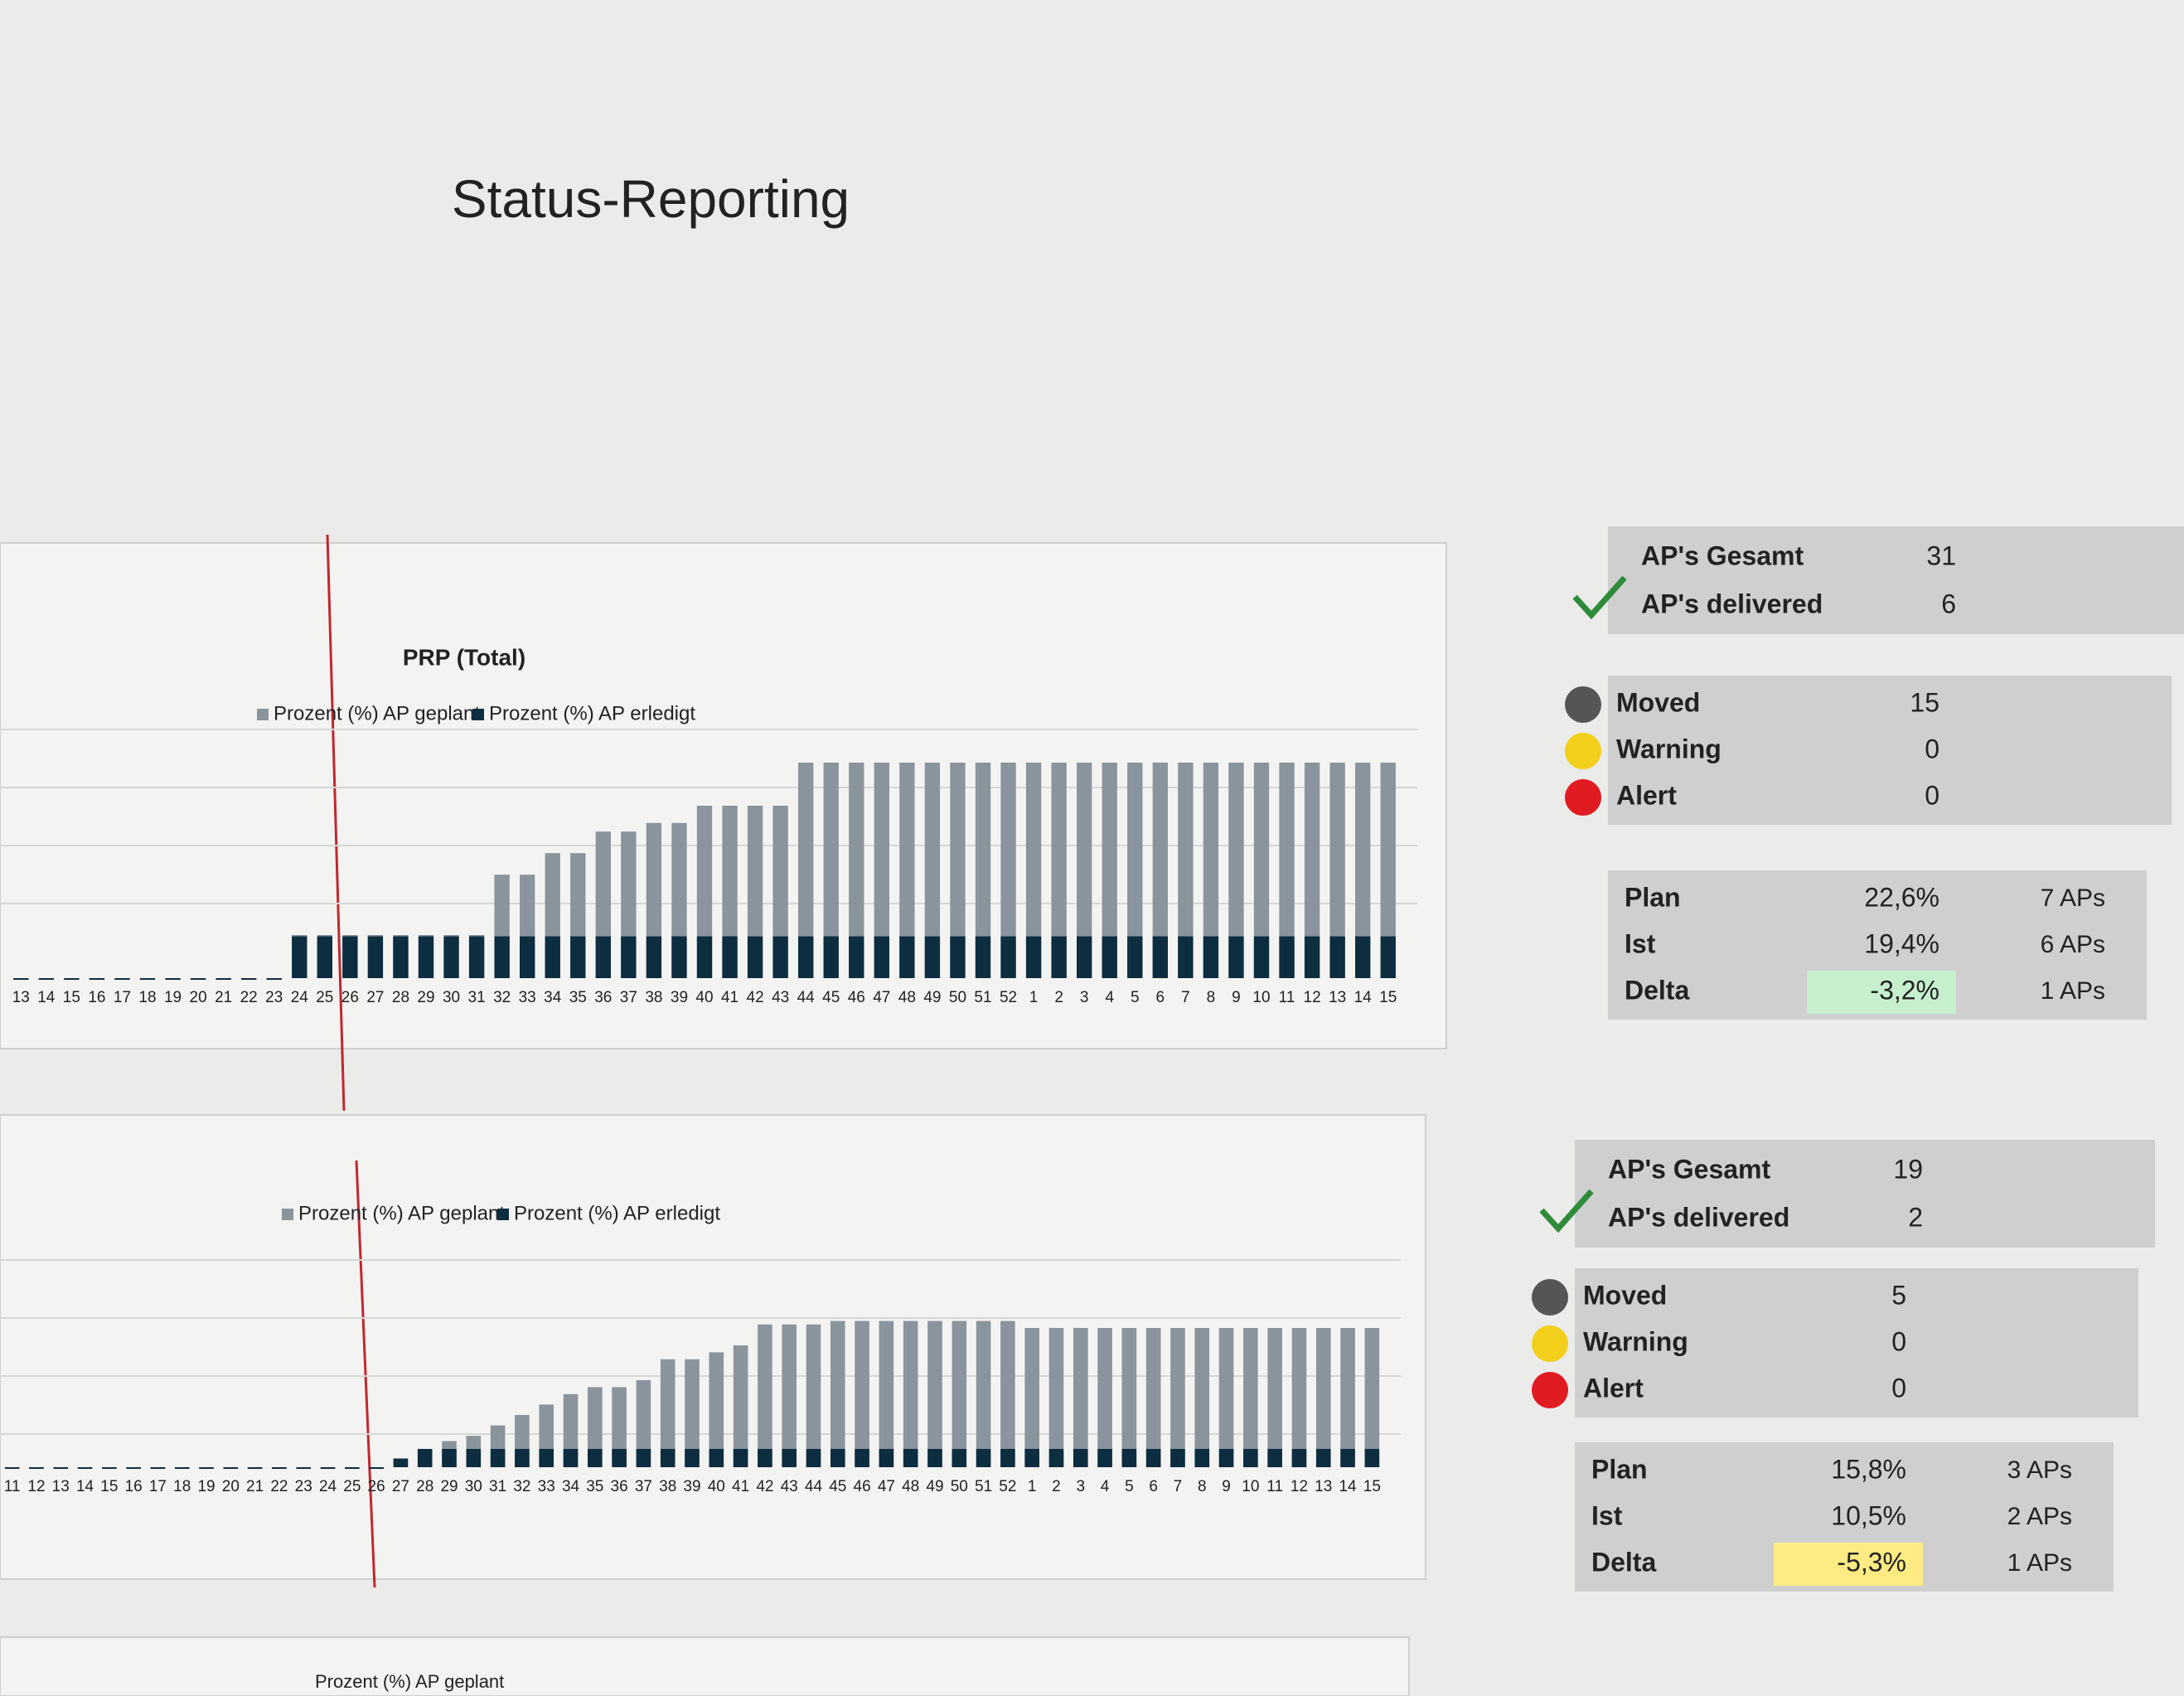 This screenshot has height=1696, width=2184. Describe the element at coordinates (1881, 993) in the screenshot. I see `delta-highlight` at that location.